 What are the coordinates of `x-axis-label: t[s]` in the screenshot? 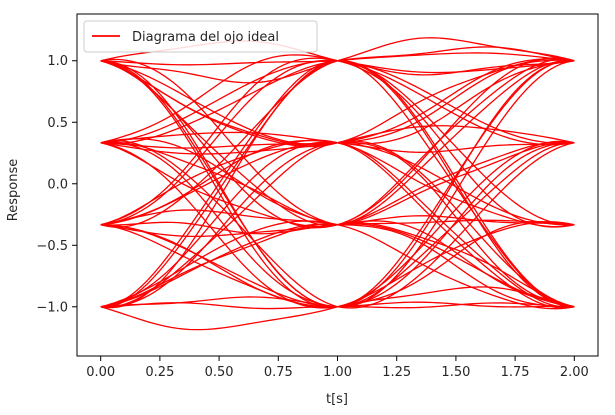 It's located at (337, 399).